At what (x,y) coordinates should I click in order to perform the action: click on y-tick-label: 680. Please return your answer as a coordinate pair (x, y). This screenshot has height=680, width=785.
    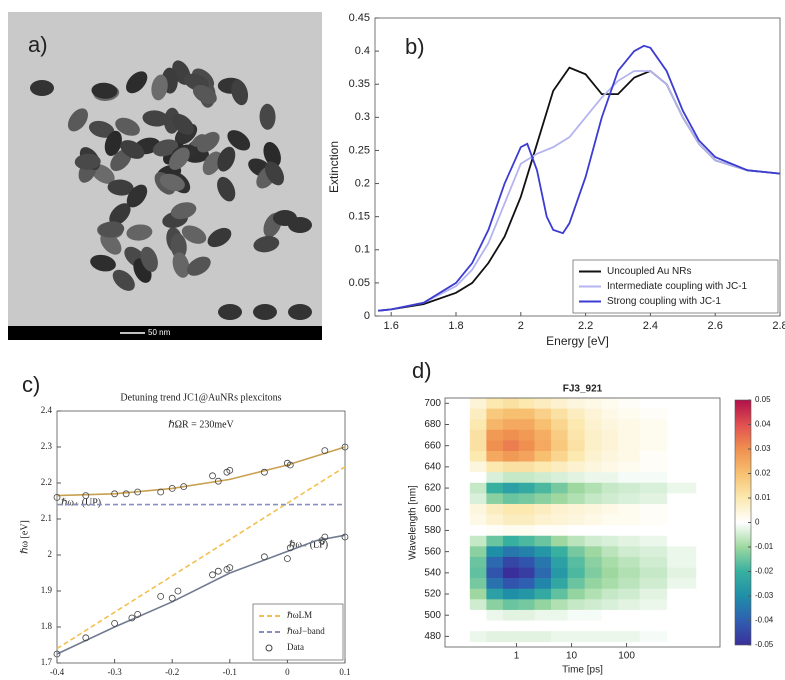
    Looking at the image, I should click on (432, 424).